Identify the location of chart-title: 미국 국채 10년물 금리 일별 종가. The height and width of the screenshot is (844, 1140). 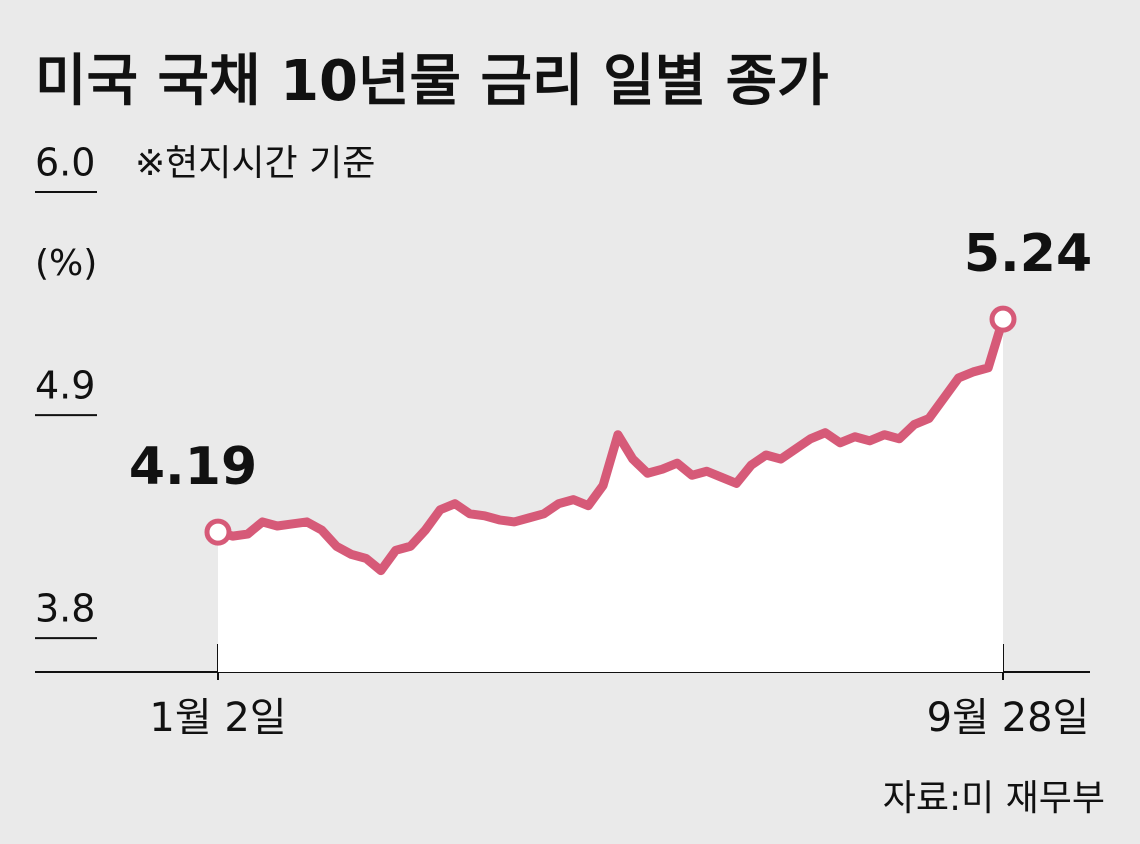
(432, 81).